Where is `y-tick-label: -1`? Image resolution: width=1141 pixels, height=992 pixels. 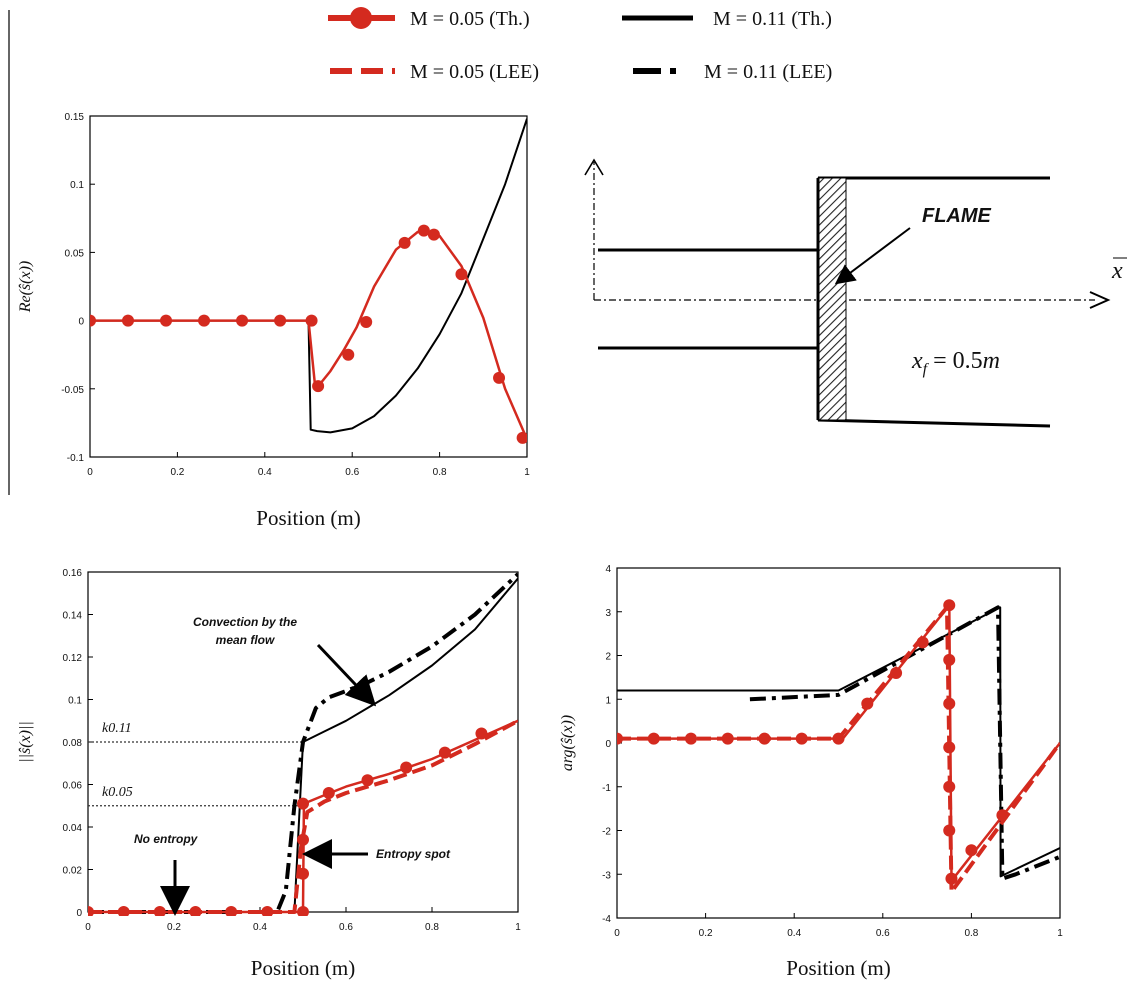
y-tick-label: -1 is located at coordinates (606, 788).